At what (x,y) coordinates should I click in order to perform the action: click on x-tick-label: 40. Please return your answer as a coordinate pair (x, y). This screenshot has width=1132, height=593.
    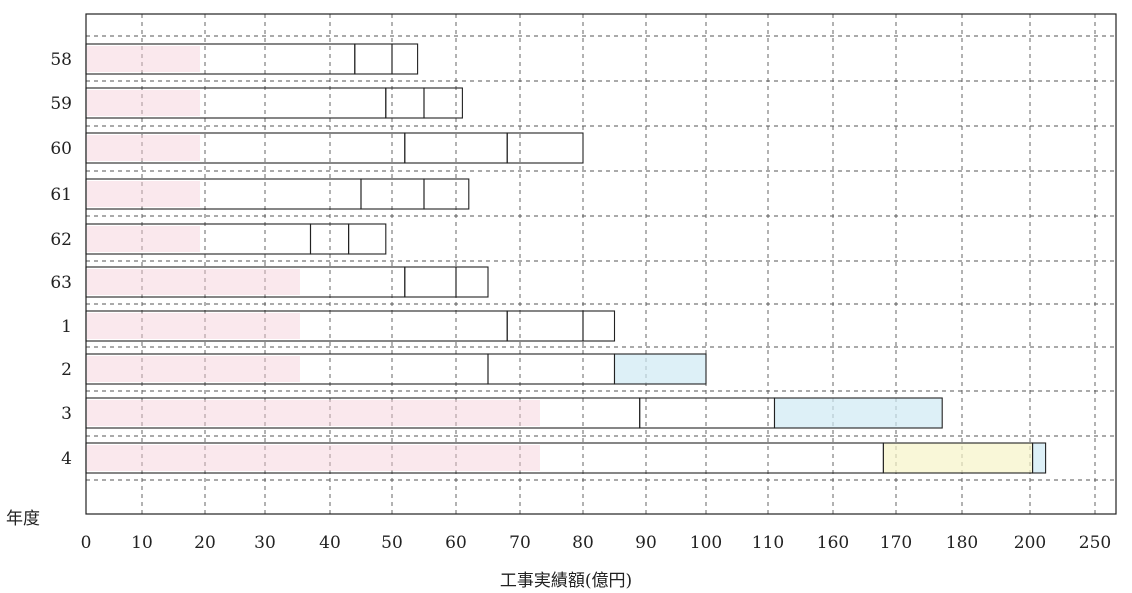
    Looking at the image, I should click on (330, 543).